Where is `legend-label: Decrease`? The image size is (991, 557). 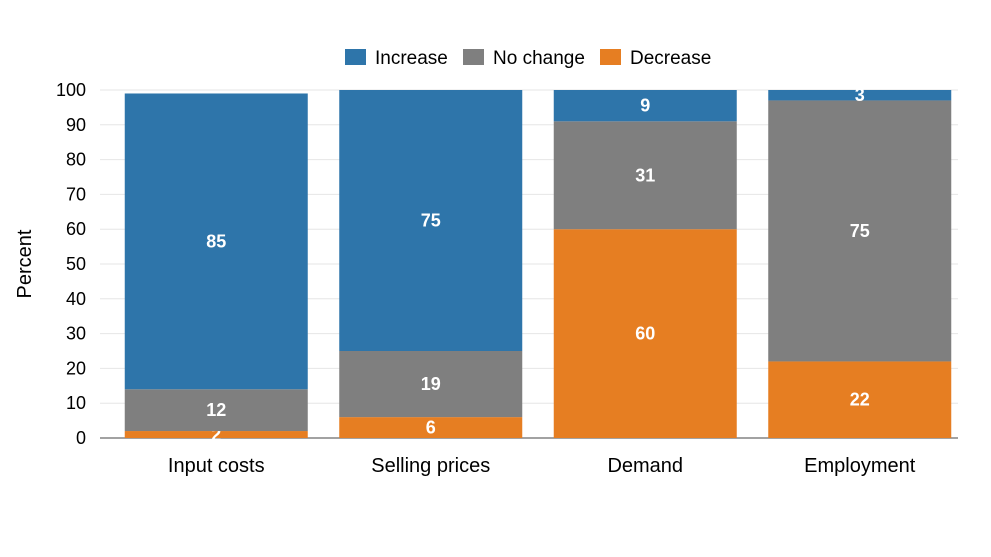 legend-label: Decrease is located at coordinates (670, 58).